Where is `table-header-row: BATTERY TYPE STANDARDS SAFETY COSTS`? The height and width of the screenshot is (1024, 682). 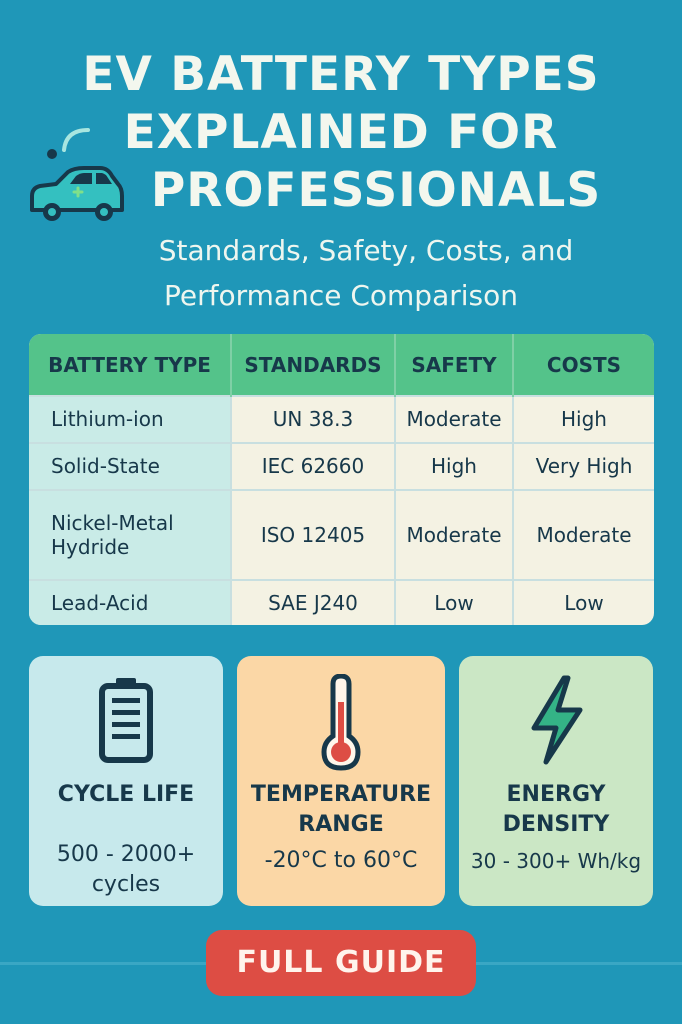
table-header-row: BATTERY TYPE STANDARDS SAFETY COSTS is located at coordinates (341, 365).